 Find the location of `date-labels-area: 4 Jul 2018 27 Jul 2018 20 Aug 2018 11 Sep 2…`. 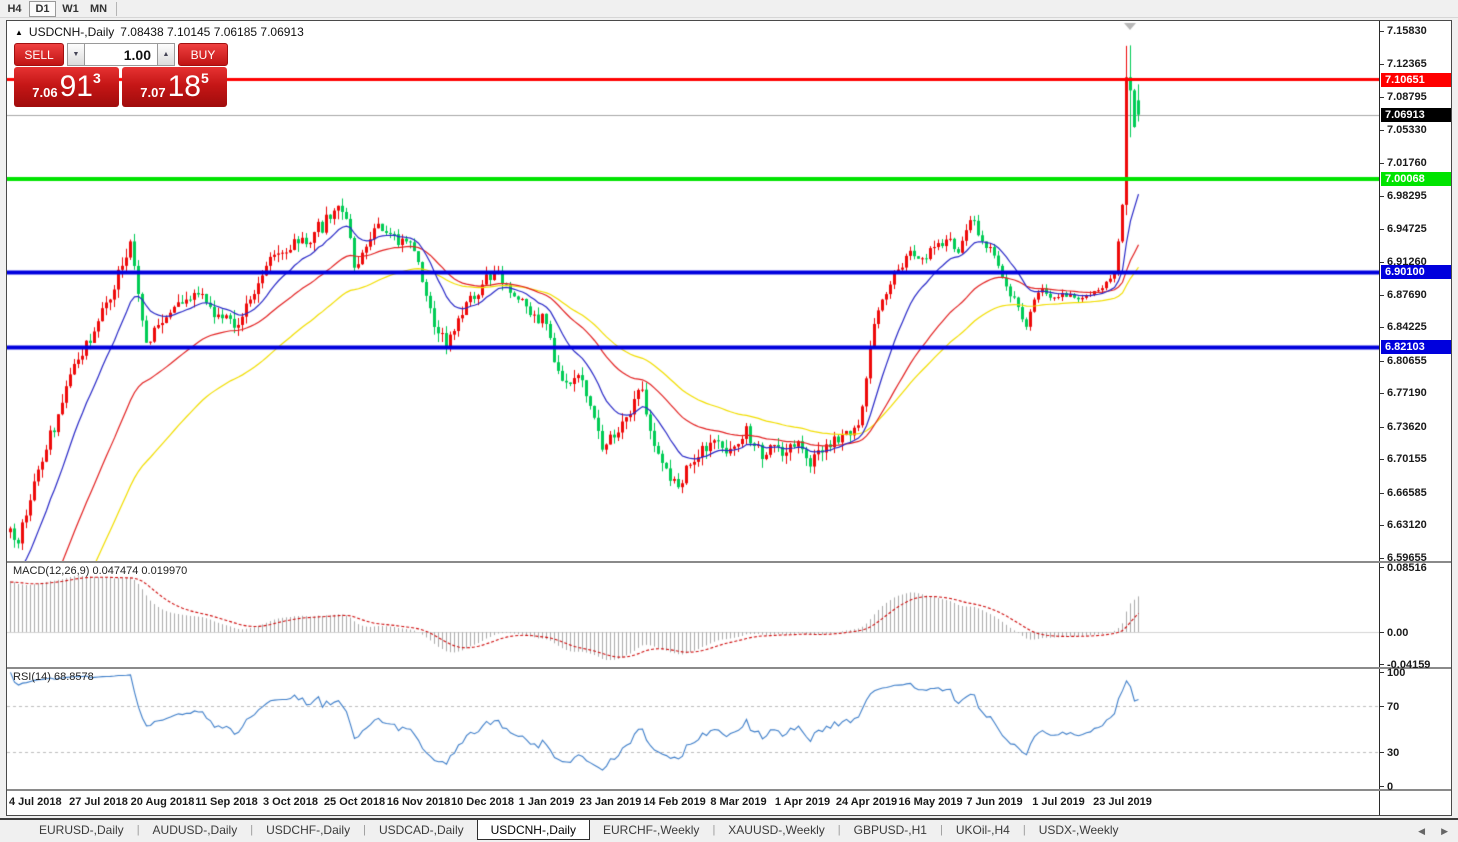

date-labels-area: 4 Jul 2018 27 Jul 2018 20 Aug 2018 11 Sep 2… is located at coordinates (693, 803).